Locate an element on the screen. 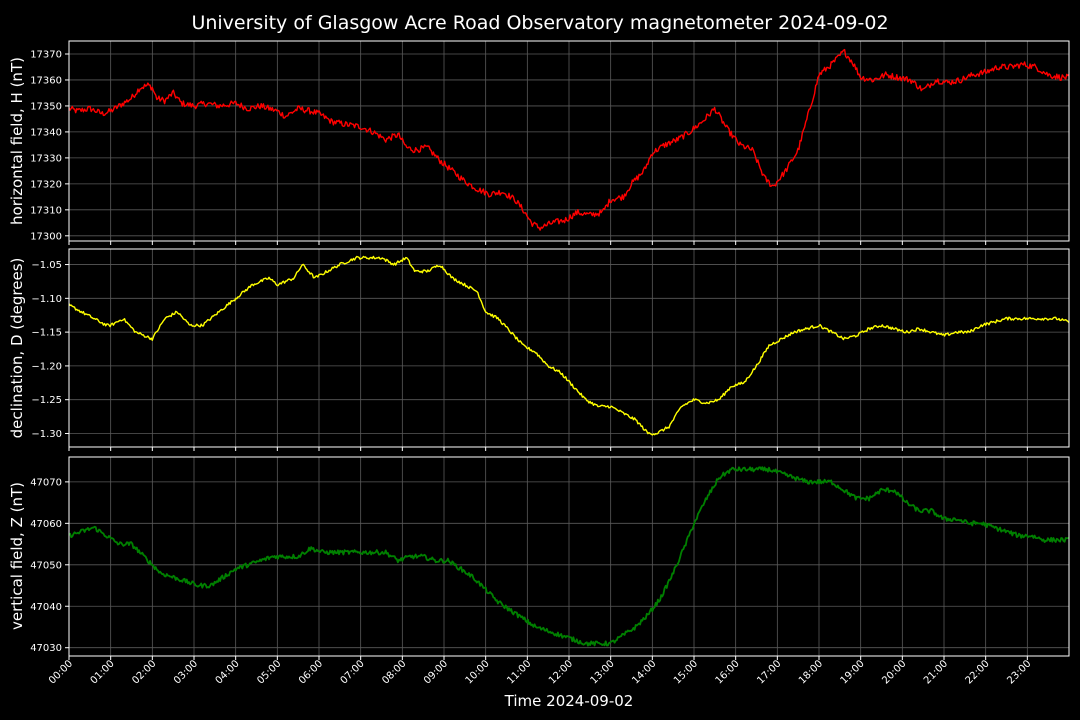  h-y-tick-label: 17320 is located at coordinates (46, 184).